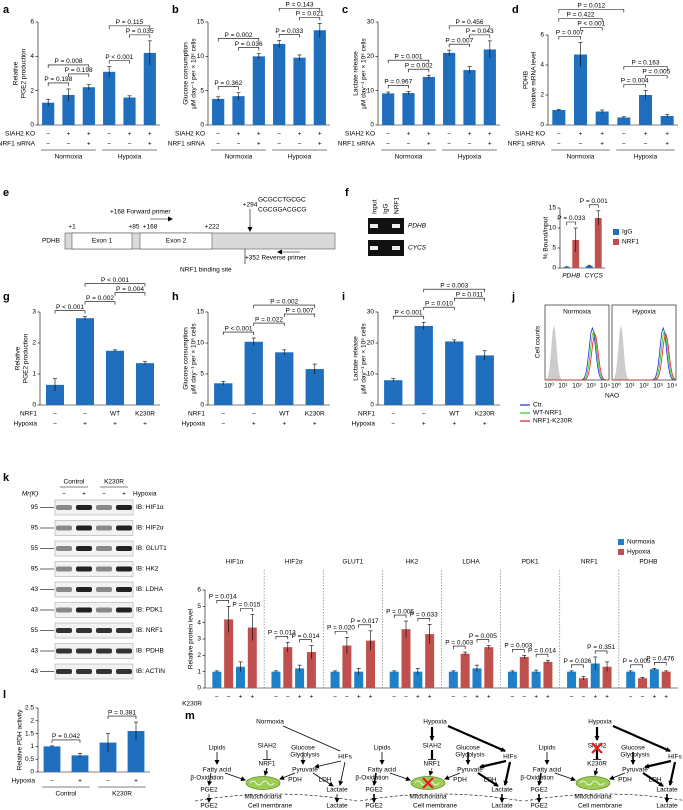  I want to click on p-value: P = 0.015, so click(246, 605).